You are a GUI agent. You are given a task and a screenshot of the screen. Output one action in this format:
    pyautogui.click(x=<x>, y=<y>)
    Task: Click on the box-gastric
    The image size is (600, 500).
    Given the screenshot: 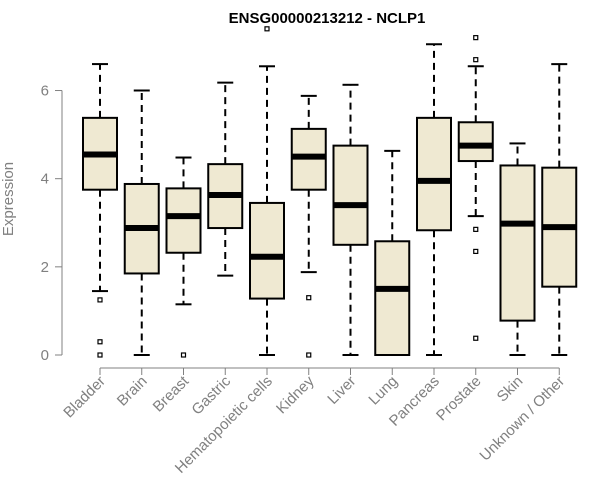 What is the action you would take?
    pyautogui.click(x=225, y=179)
    